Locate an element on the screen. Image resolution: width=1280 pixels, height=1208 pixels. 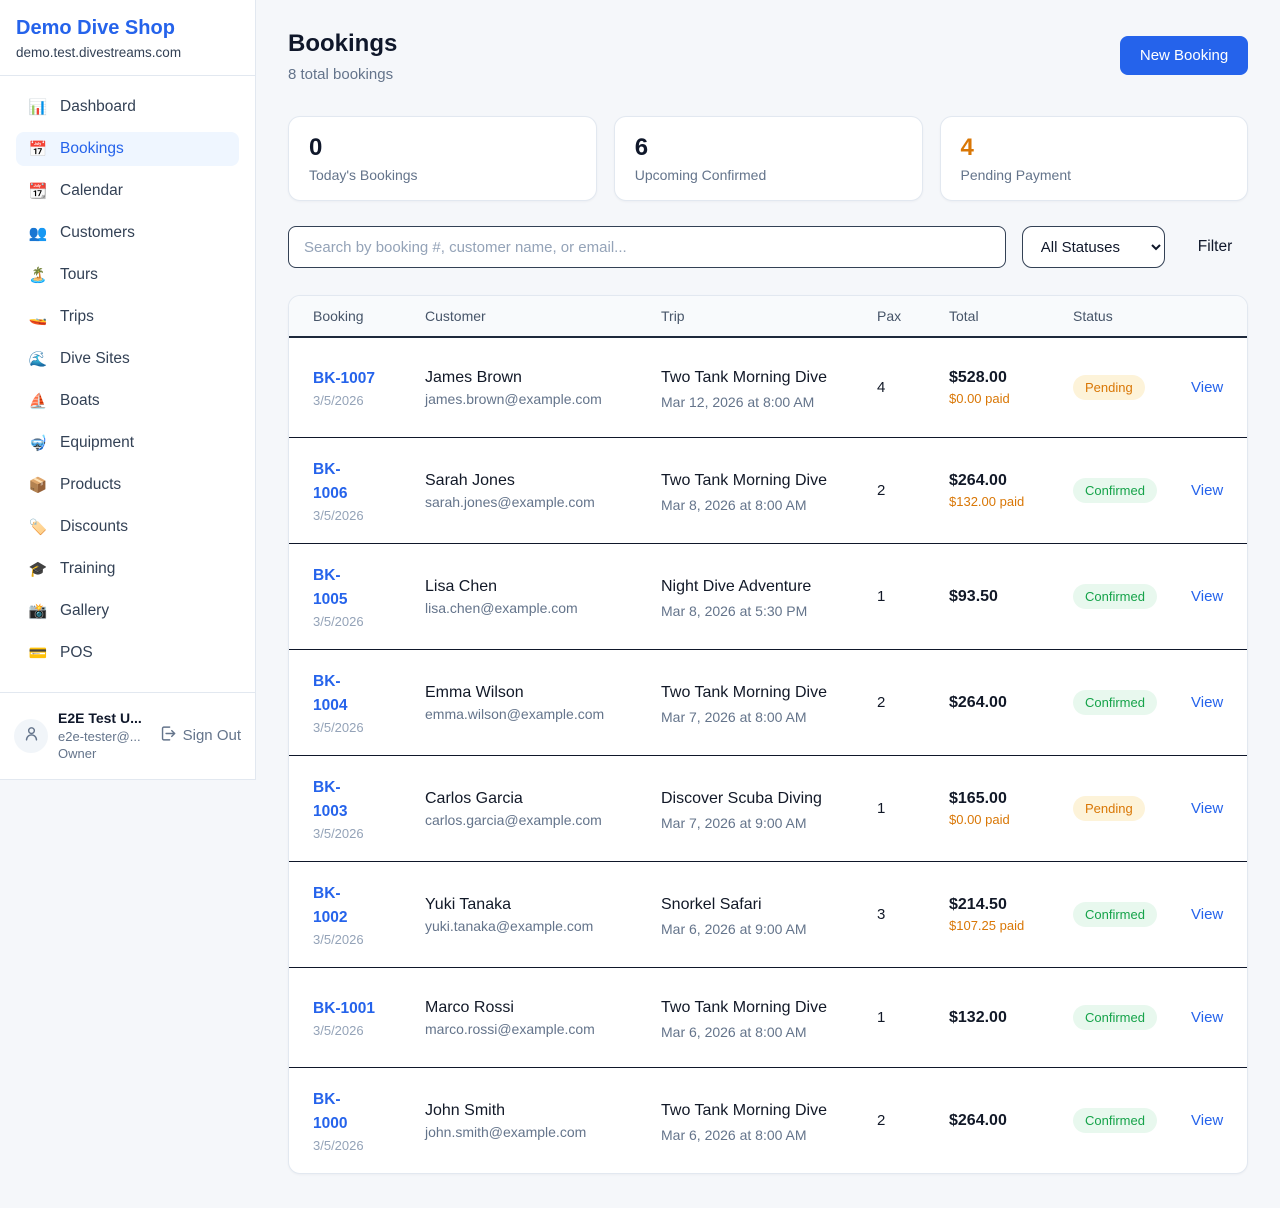
sidebar-item-label: Trips is located at coordinates (77, 316).